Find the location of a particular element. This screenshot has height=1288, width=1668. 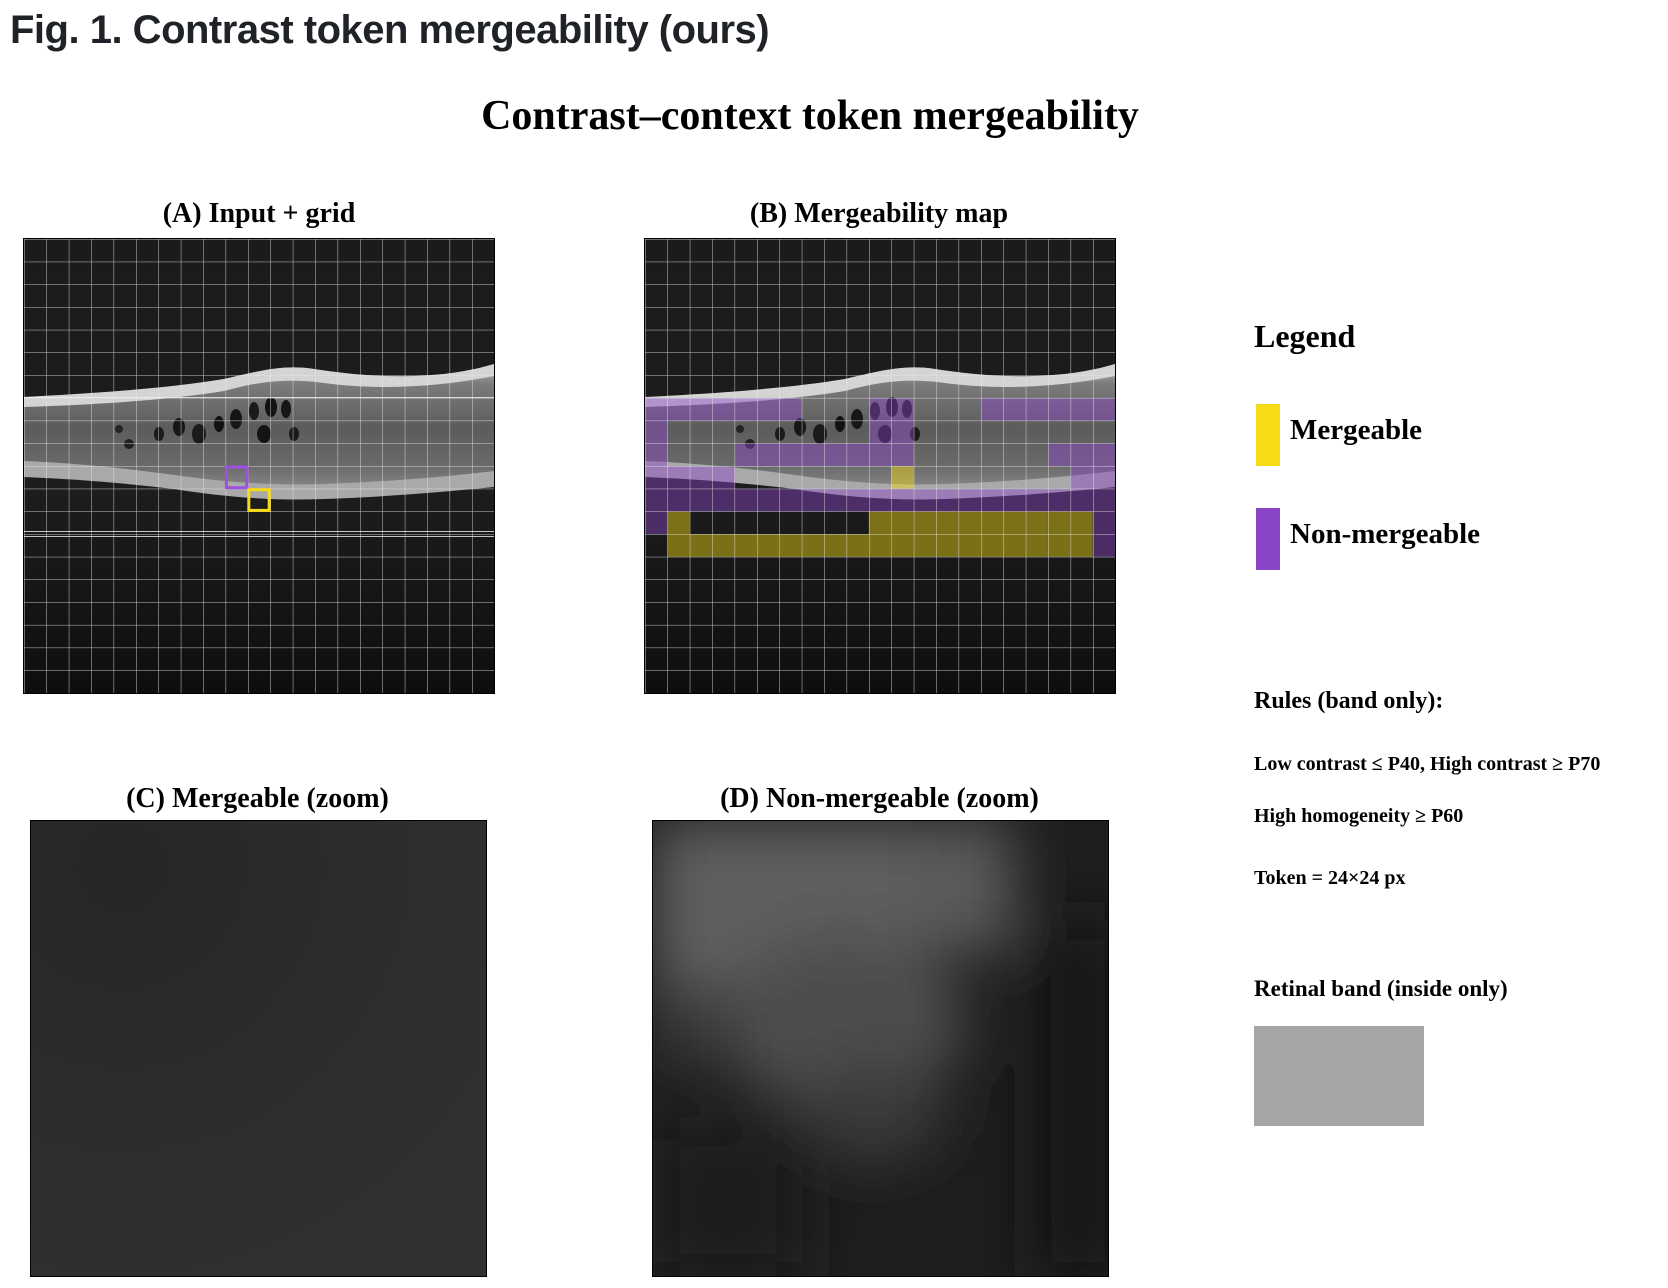

retinal-band-swatch is located at coordinates (1339, 1076).